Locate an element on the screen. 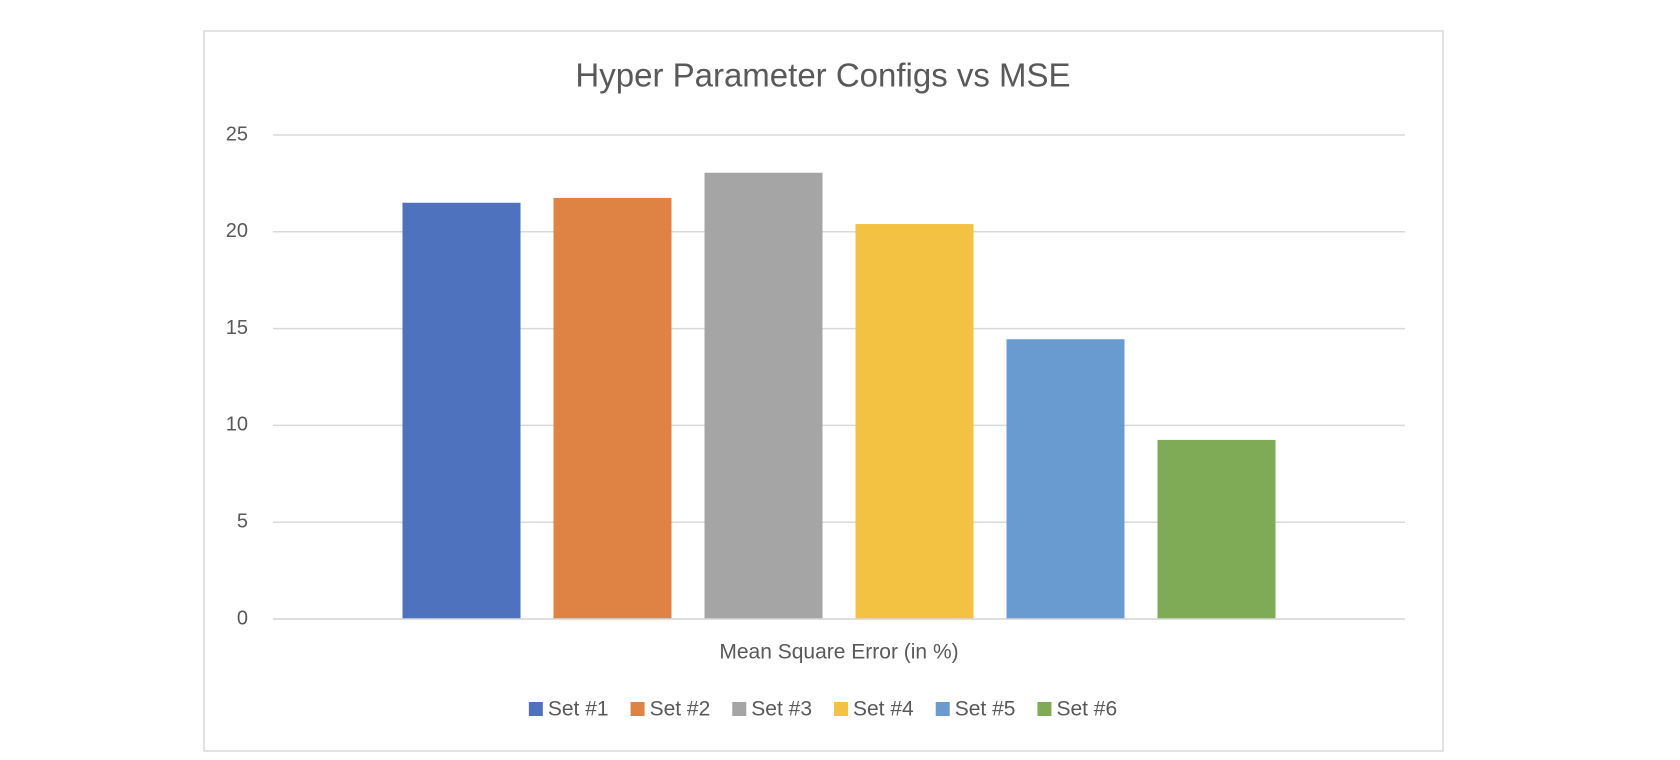 Image resolution: width=1680 pixels, height=760 pixels. y-tick-label: 5 is located at coordinates (242, 521).